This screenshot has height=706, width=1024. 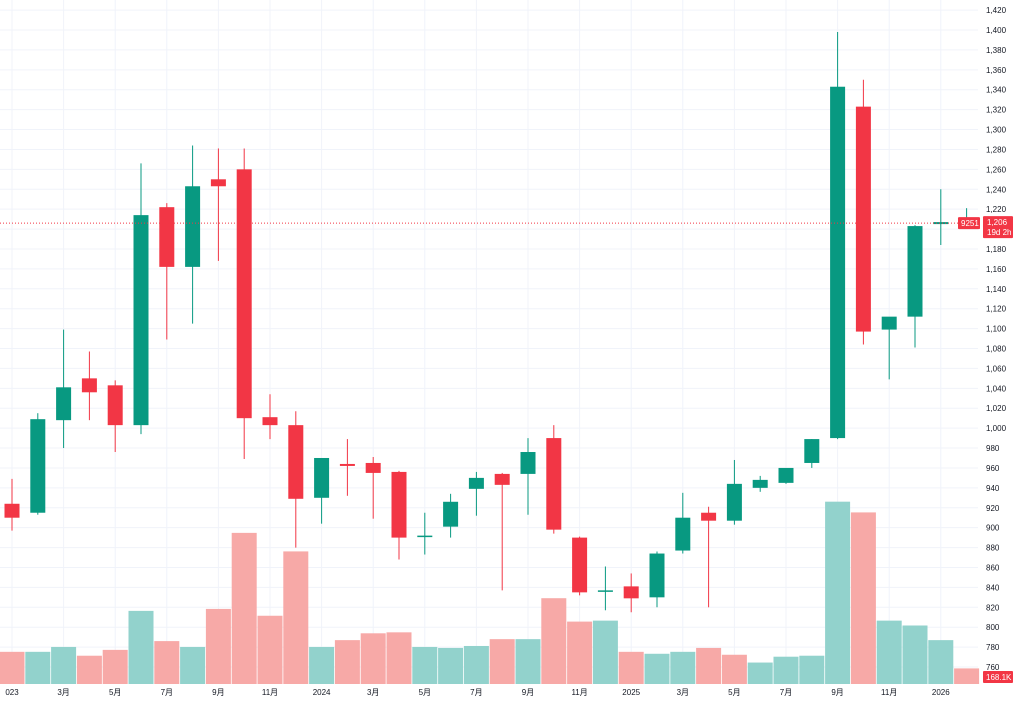 I want to click on last-price-countdown: 19d 2h, so click(x=999, y=232).